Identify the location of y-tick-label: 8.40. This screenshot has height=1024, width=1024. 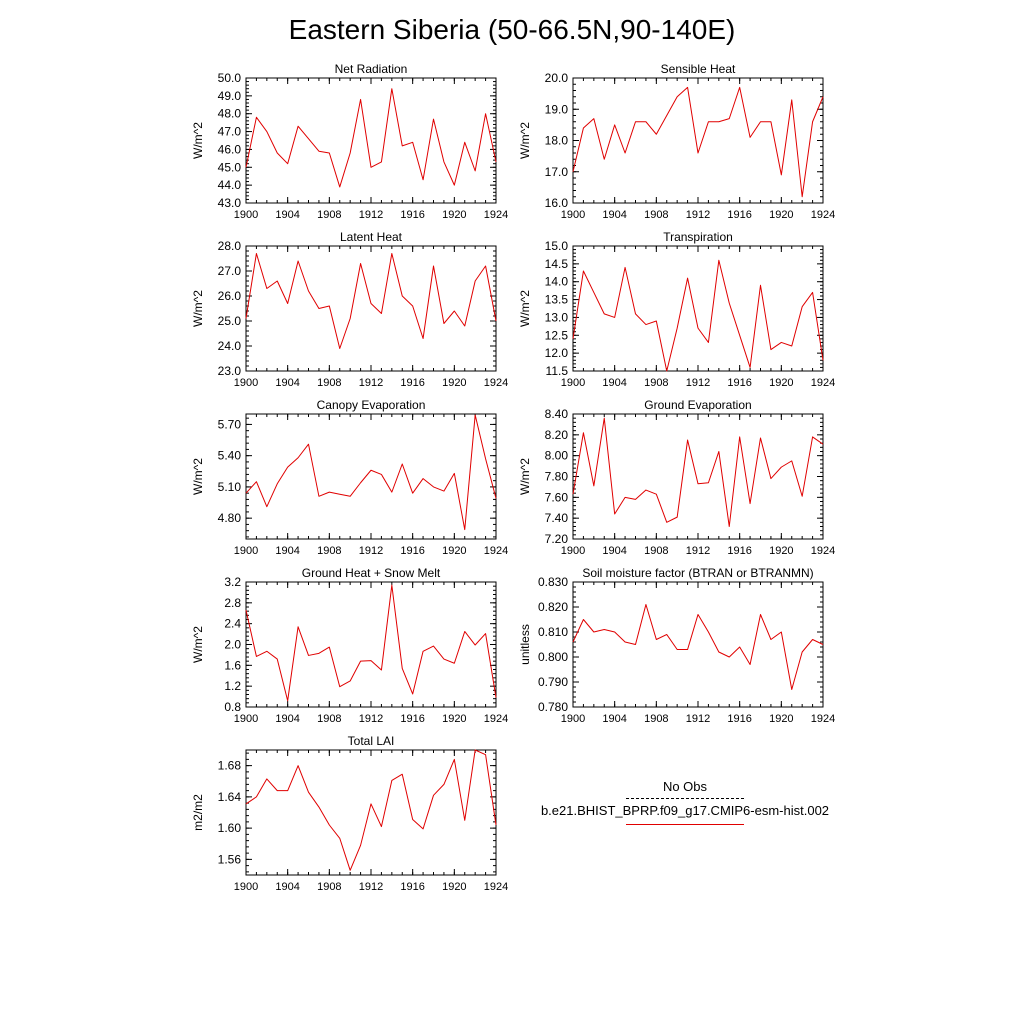
(557, 414).